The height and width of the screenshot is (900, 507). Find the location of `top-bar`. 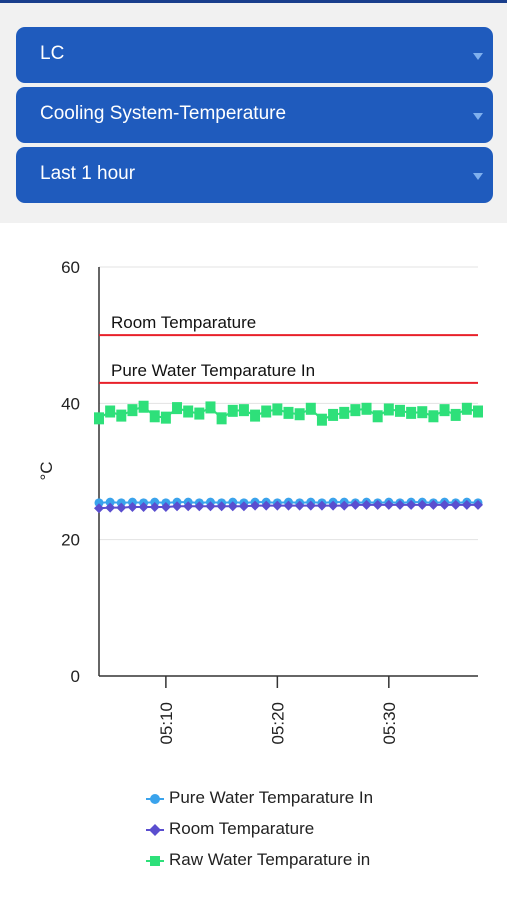

top-bar is located at coordinates (253, 1).